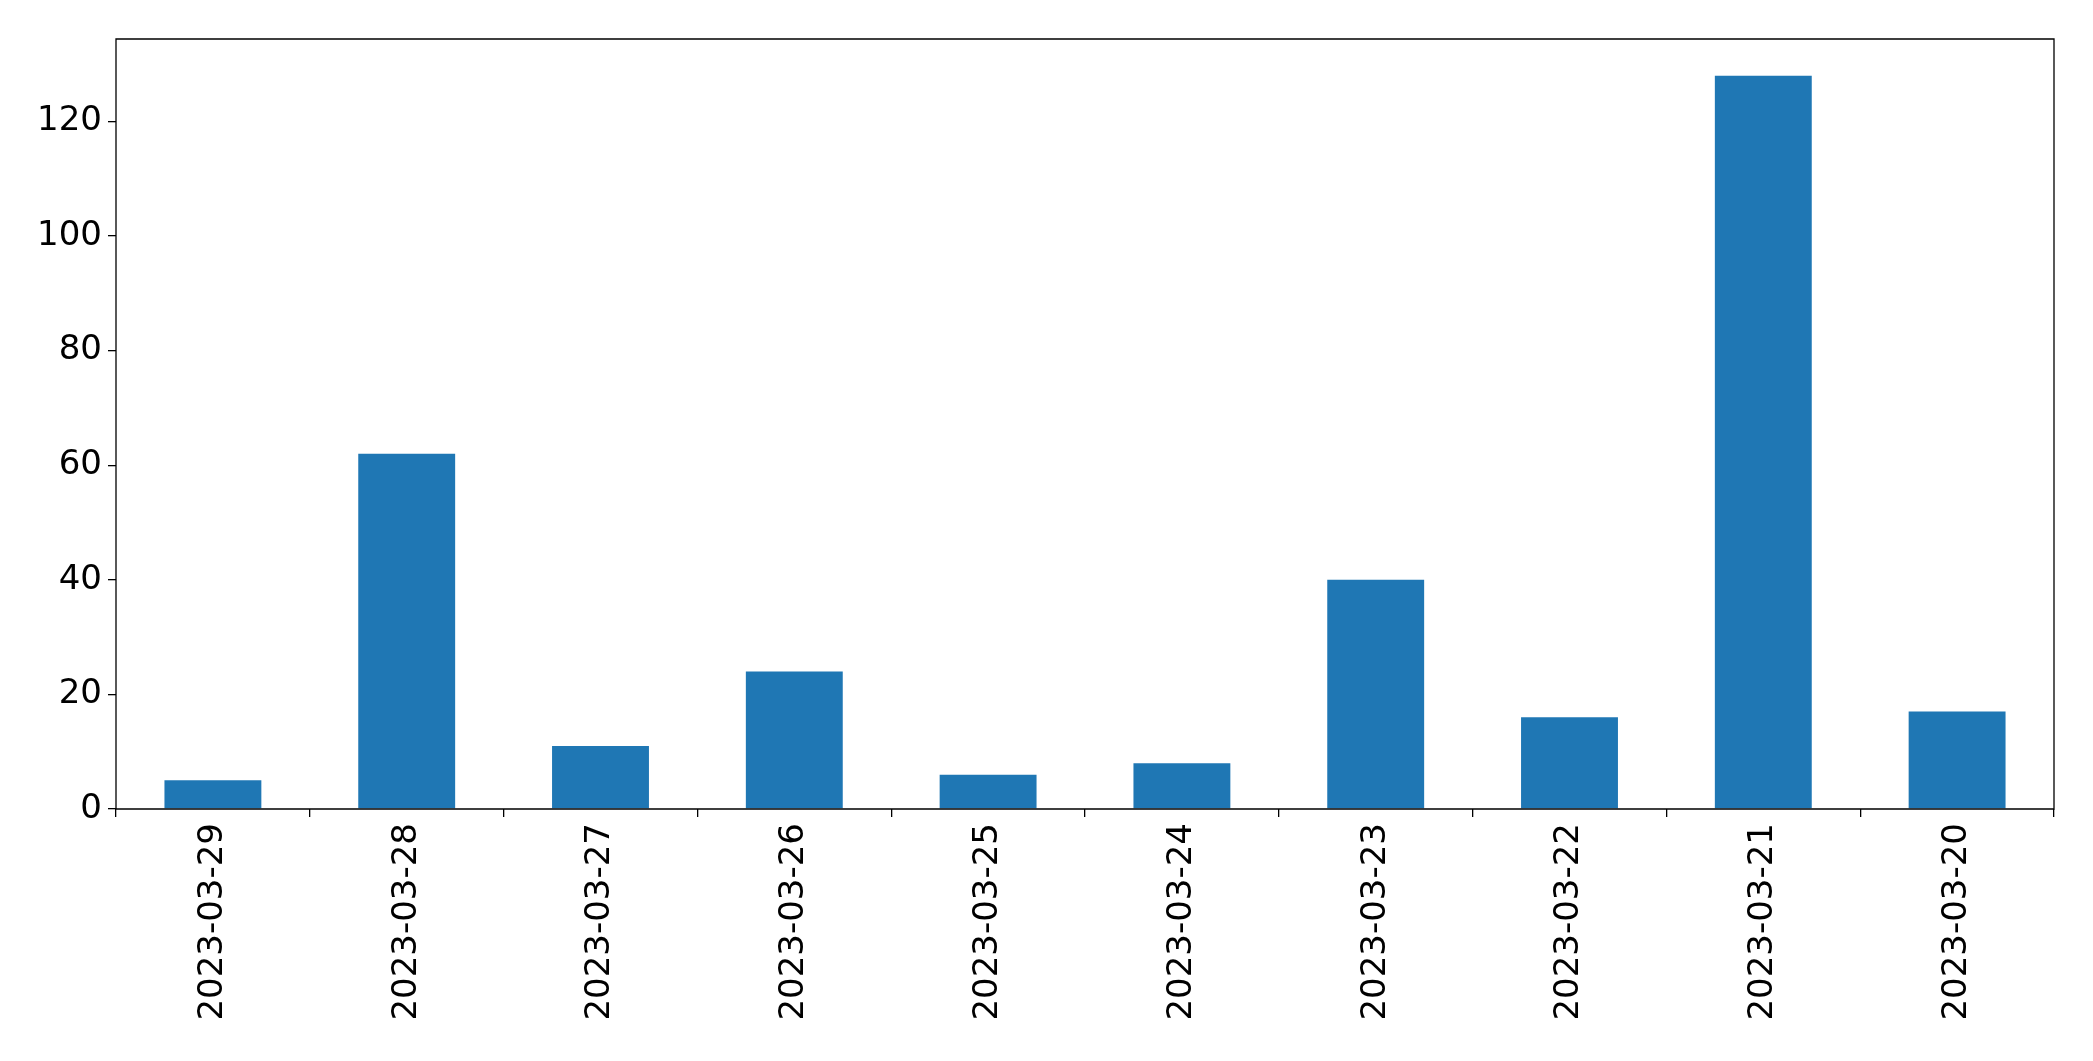 The image size is (2093, 1061). What do you see at coordinates (791, 922) in the screenshot?
I see `x-tick-label: 2023-03-26` at bounding box center [791, 922].